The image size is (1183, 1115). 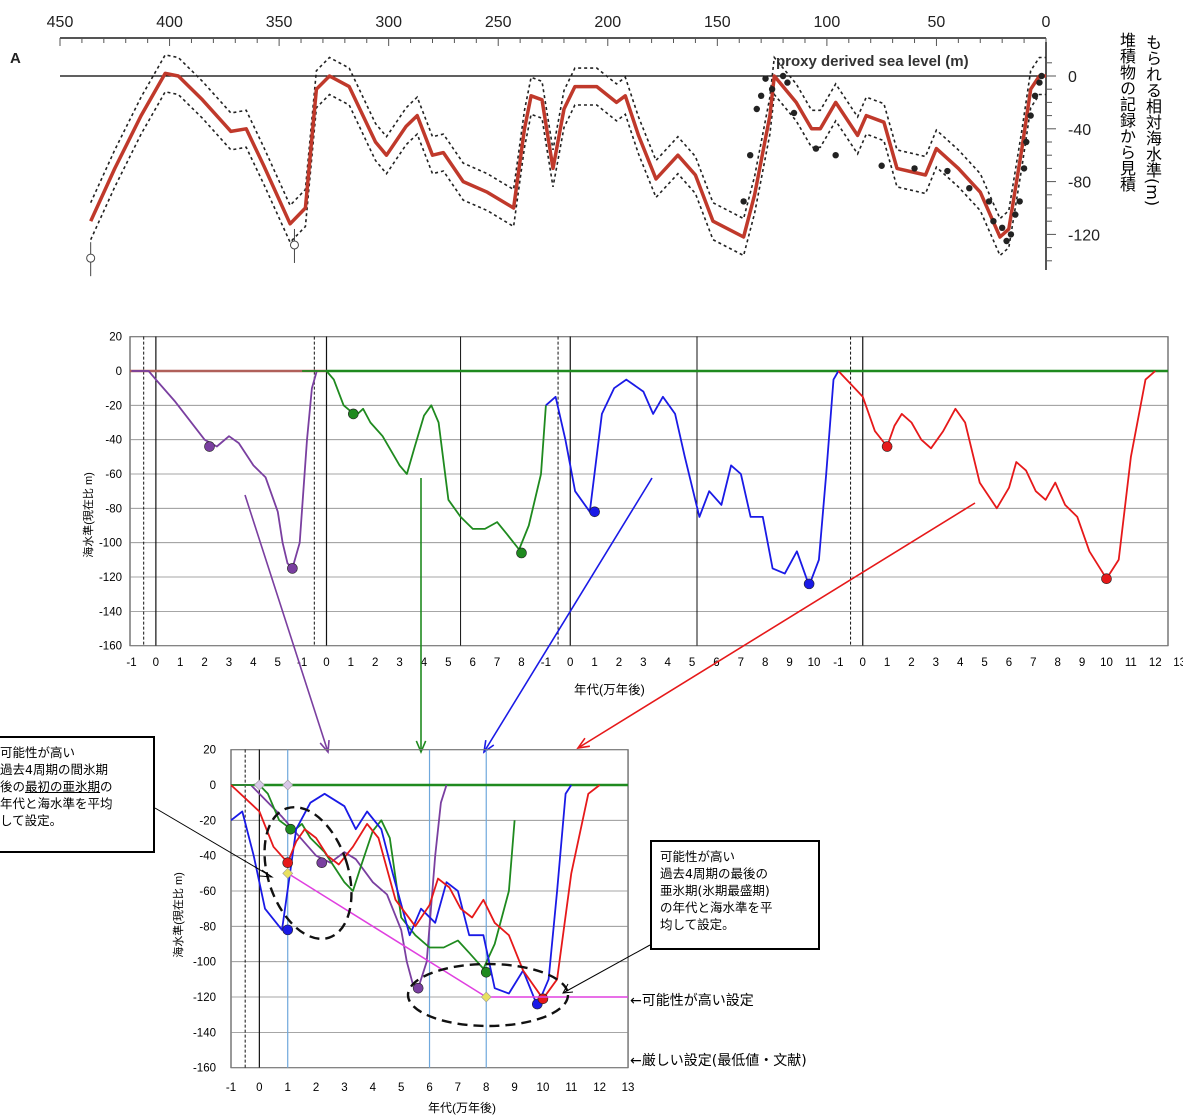 What do you see at coordinates (204, 998) in the screenshot?
I see `bottom-y-tick-label: -120` at bounding box center [204, 998].